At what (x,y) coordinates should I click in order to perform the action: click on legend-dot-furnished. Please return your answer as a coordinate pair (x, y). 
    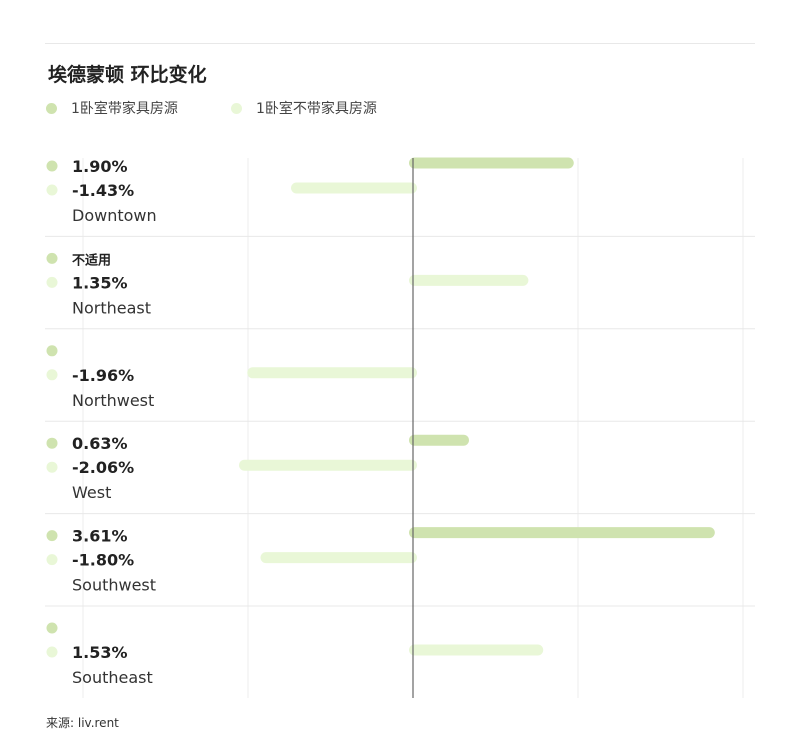
    Looking at the image, I should click on (51, 108).